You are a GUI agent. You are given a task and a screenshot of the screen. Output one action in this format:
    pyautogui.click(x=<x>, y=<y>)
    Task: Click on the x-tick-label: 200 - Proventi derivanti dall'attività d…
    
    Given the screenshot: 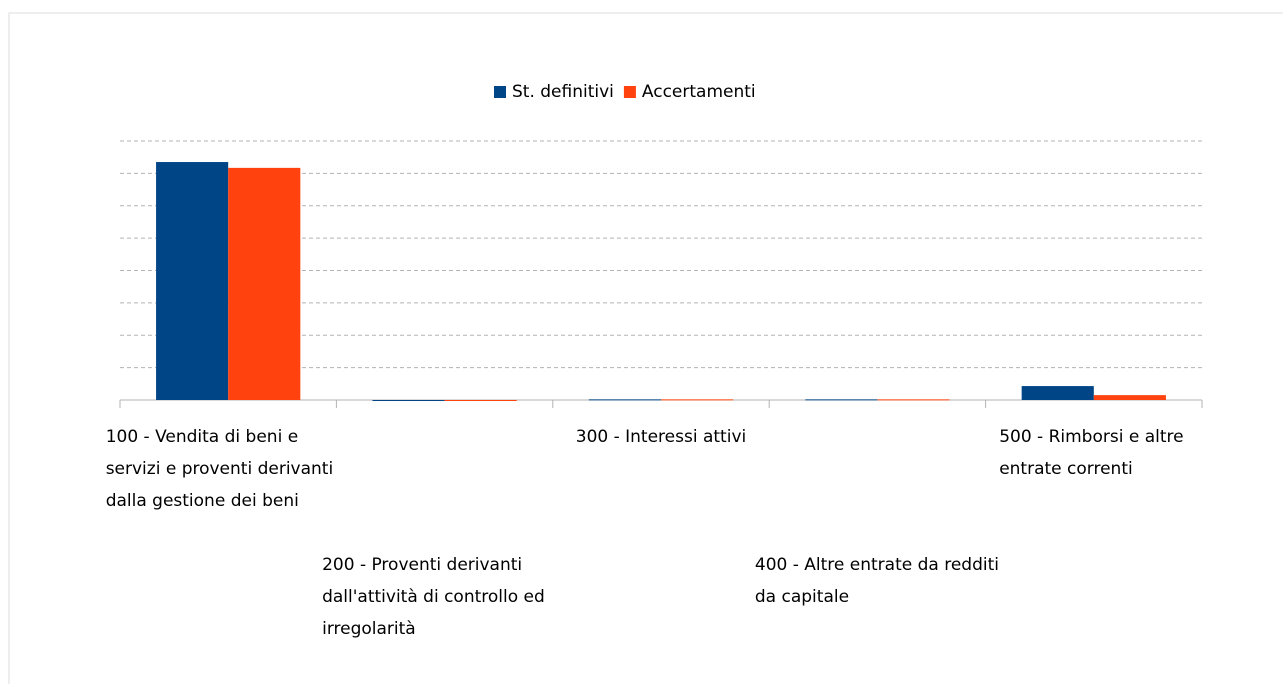 What is the action you would take?
    pyautogui.click(x=433, y=597)
    